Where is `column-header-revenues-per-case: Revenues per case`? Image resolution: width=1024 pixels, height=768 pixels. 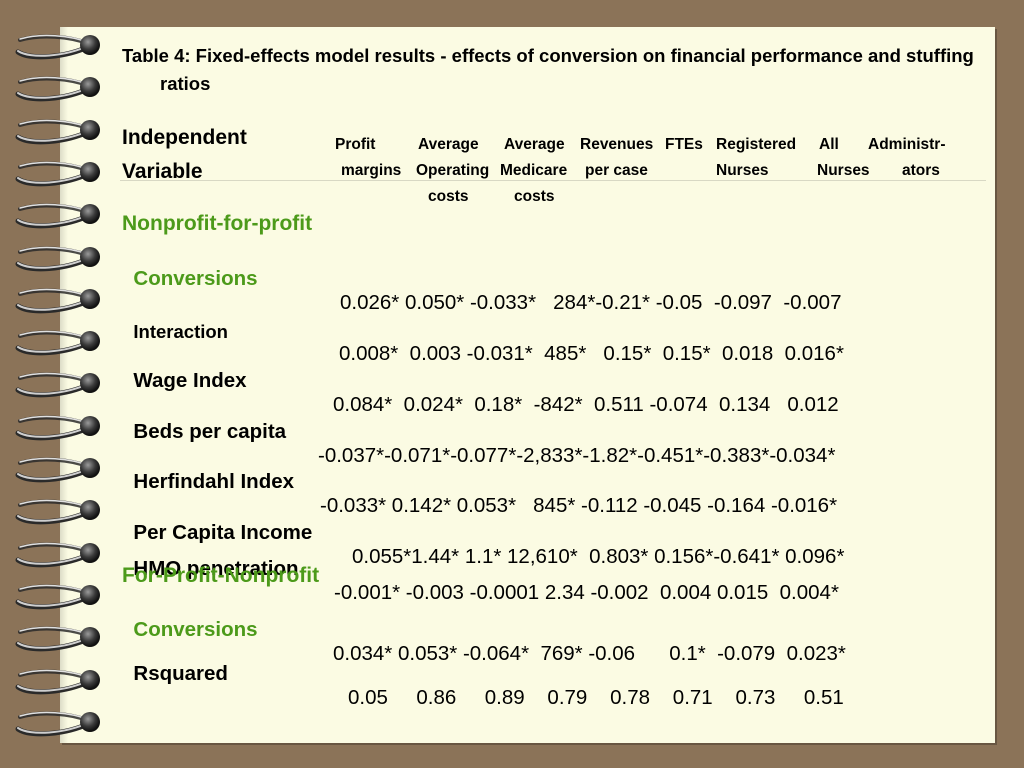 column-header-revenues-per-case: Revenues per case is located at coordinates (617, 157).